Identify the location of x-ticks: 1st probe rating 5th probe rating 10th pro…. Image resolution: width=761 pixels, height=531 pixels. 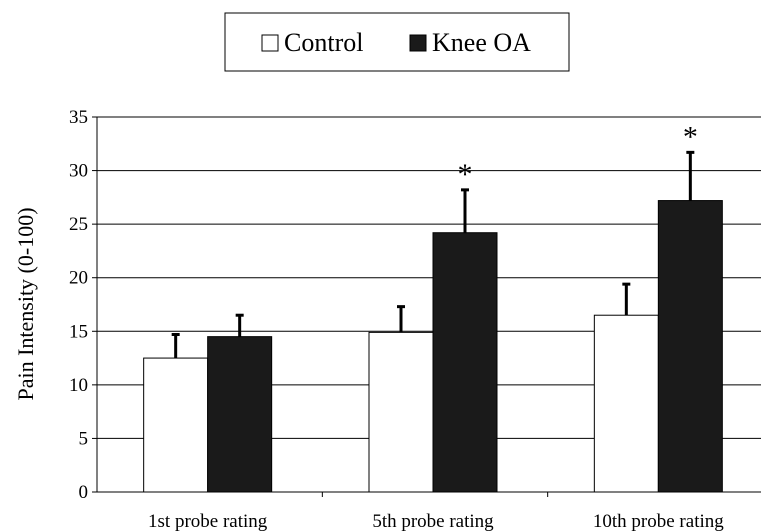
(436, 511).